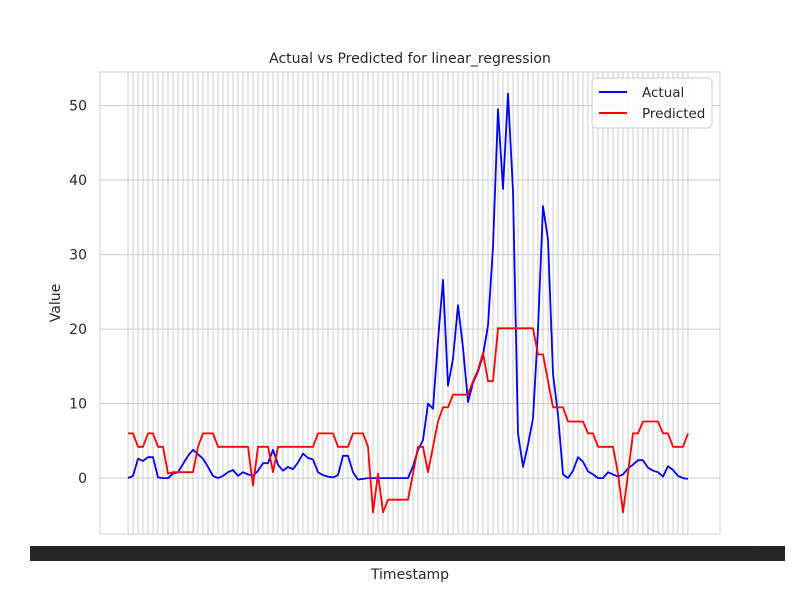 Image resolution: width=800 pixels, height=600 pixels. What do you see at coordinates (673, 114) in the screenshot?
I see `legend-label-predicted: Predicted` at bounding box center [673, 114].